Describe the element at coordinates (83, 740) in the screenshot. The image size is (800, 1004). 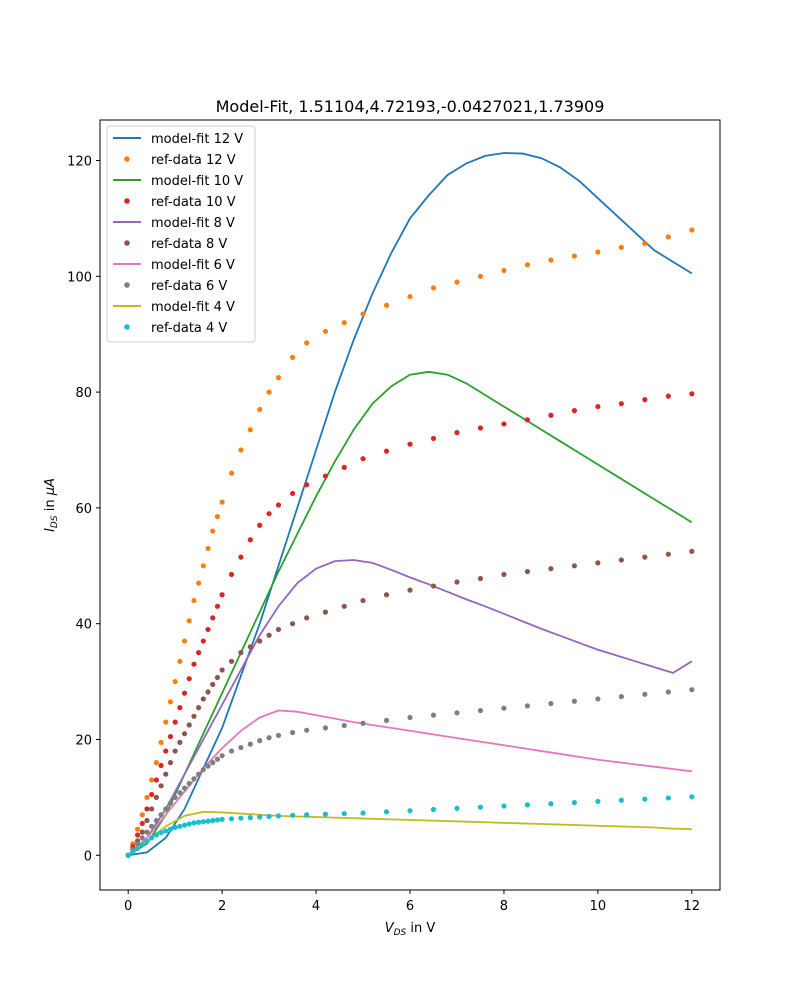
I see `y-tick-label: 20` at that location.